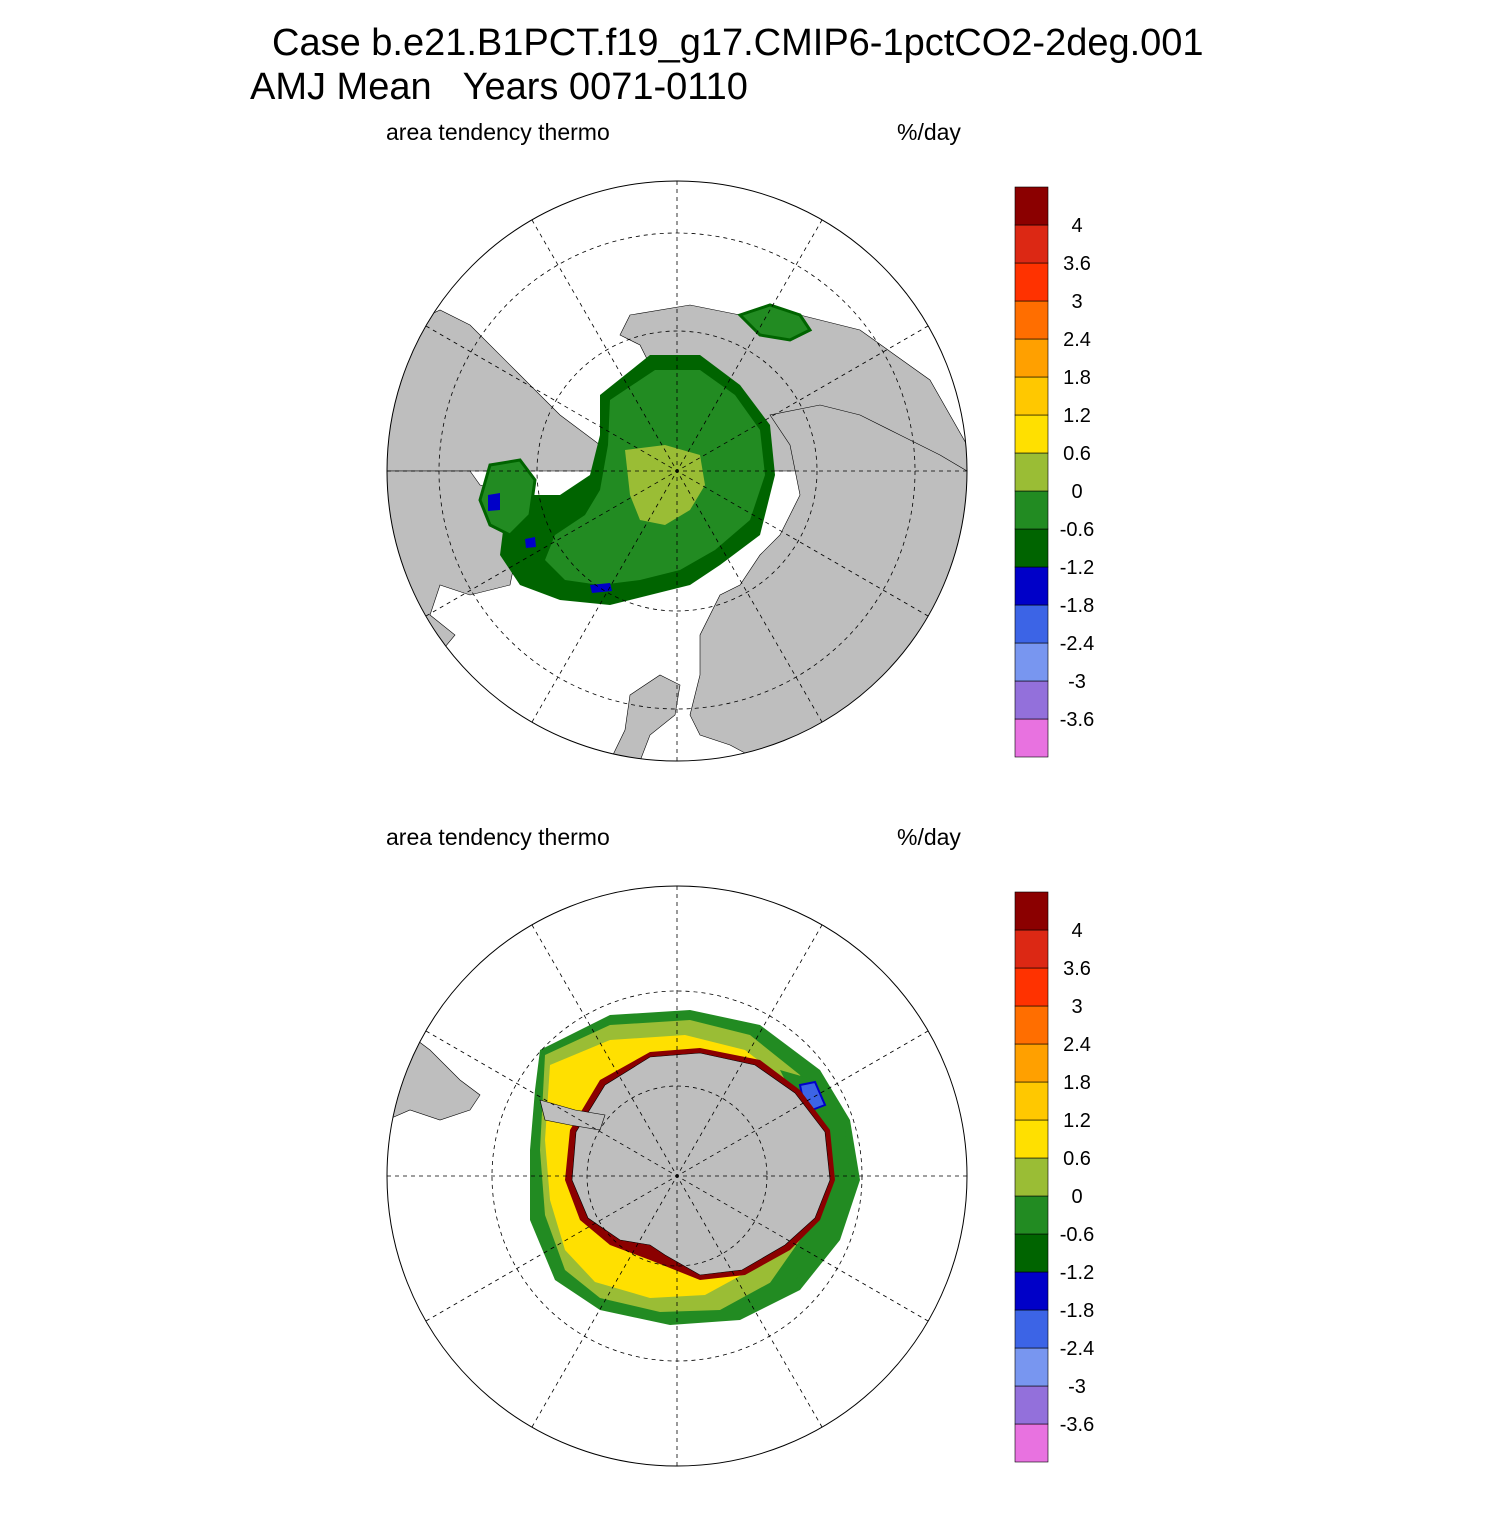 The width and height of the screenshot is (1500, 1520). Describe the element at coordinates (1077, 1045) in the screenshot. I see `south-colorbar-tick-label: 2.4` at that location.